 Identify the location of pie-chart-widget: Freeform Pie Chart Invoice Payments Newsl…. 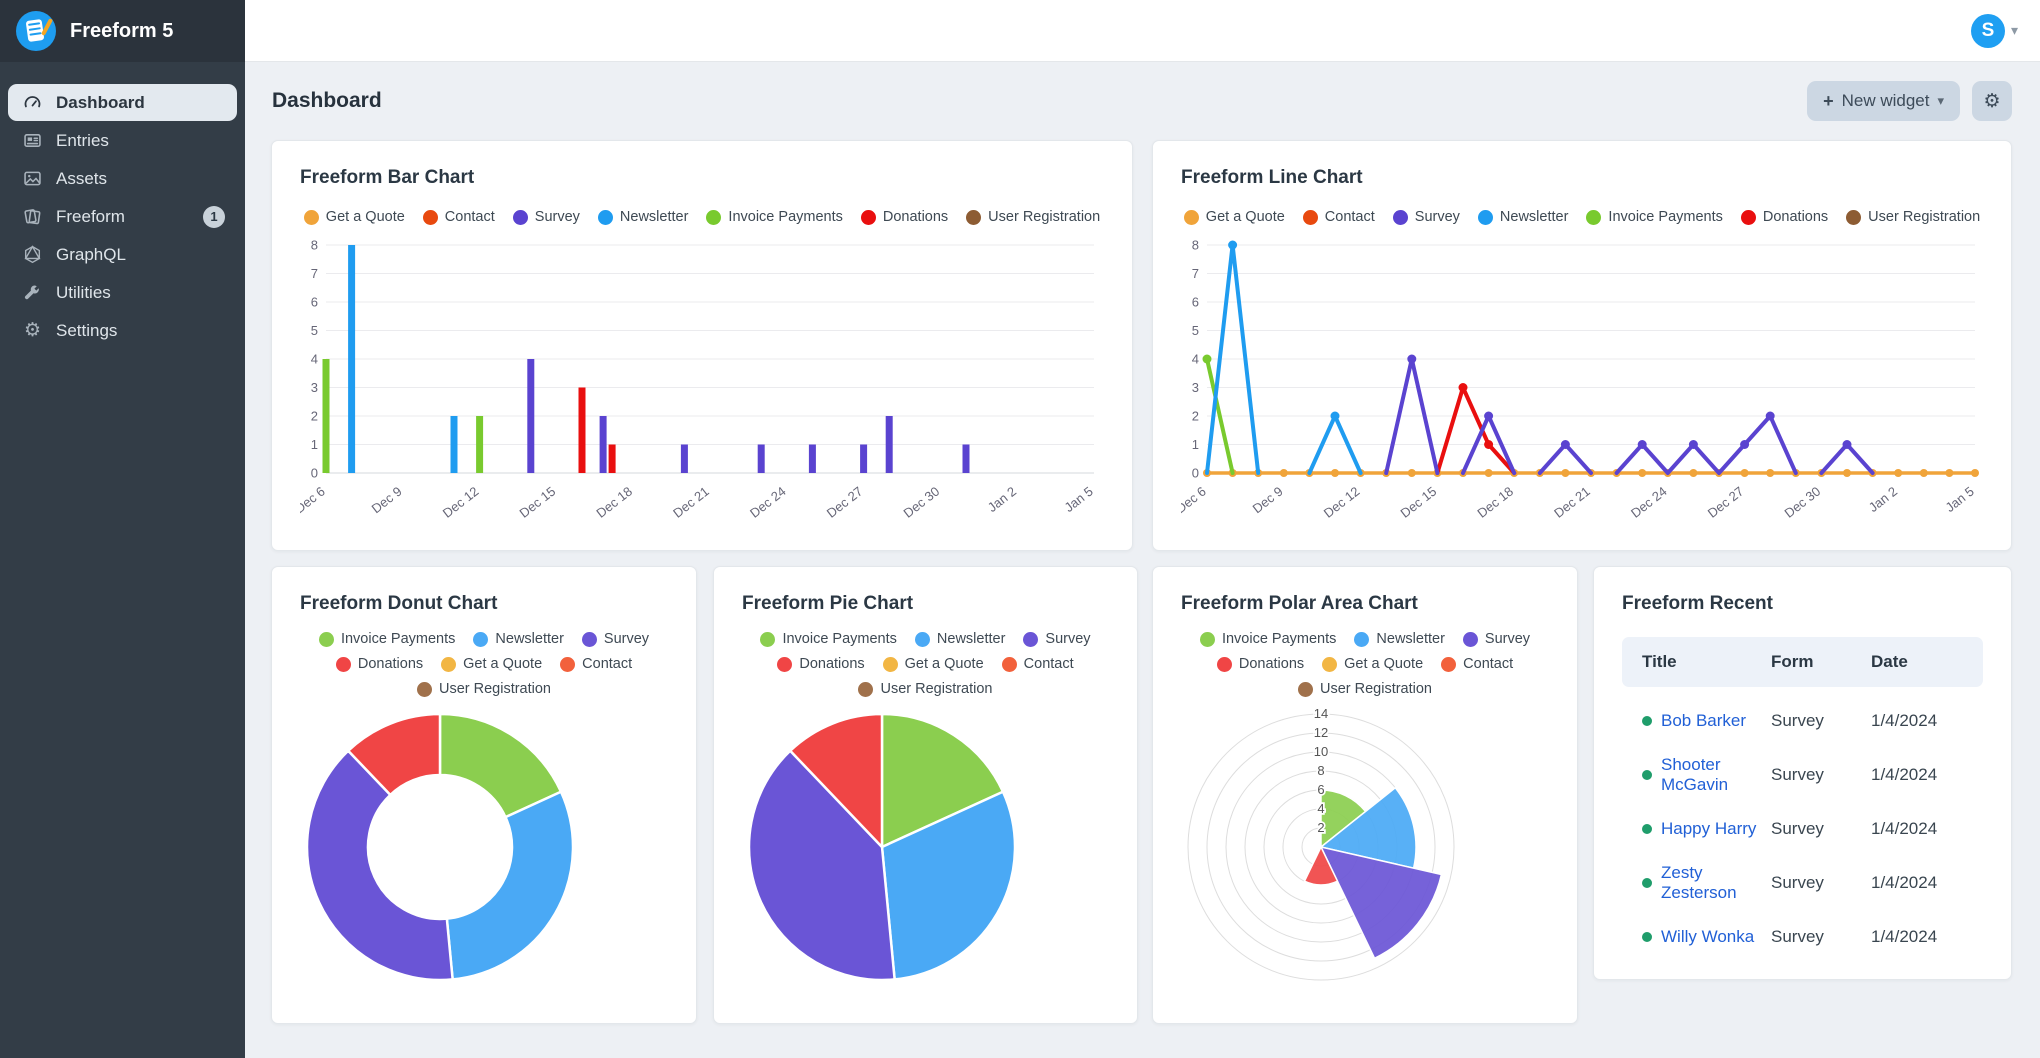
(925, 795).